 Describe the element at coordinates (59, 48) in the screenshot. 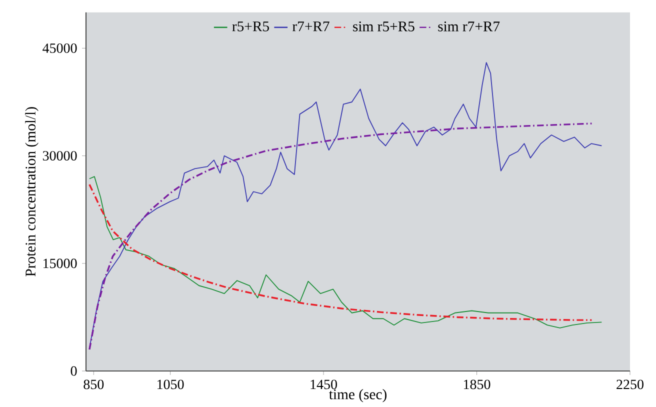

I see `y-tick-label: 45000` at that location.